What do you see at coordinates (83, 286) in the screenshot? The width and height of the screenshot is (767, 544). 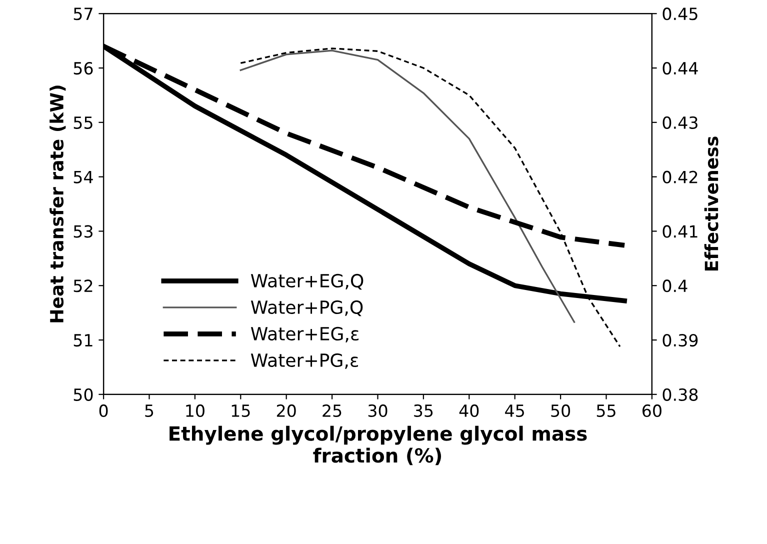 I see `y-tick-label: 52` at bounding box center [83, 286].